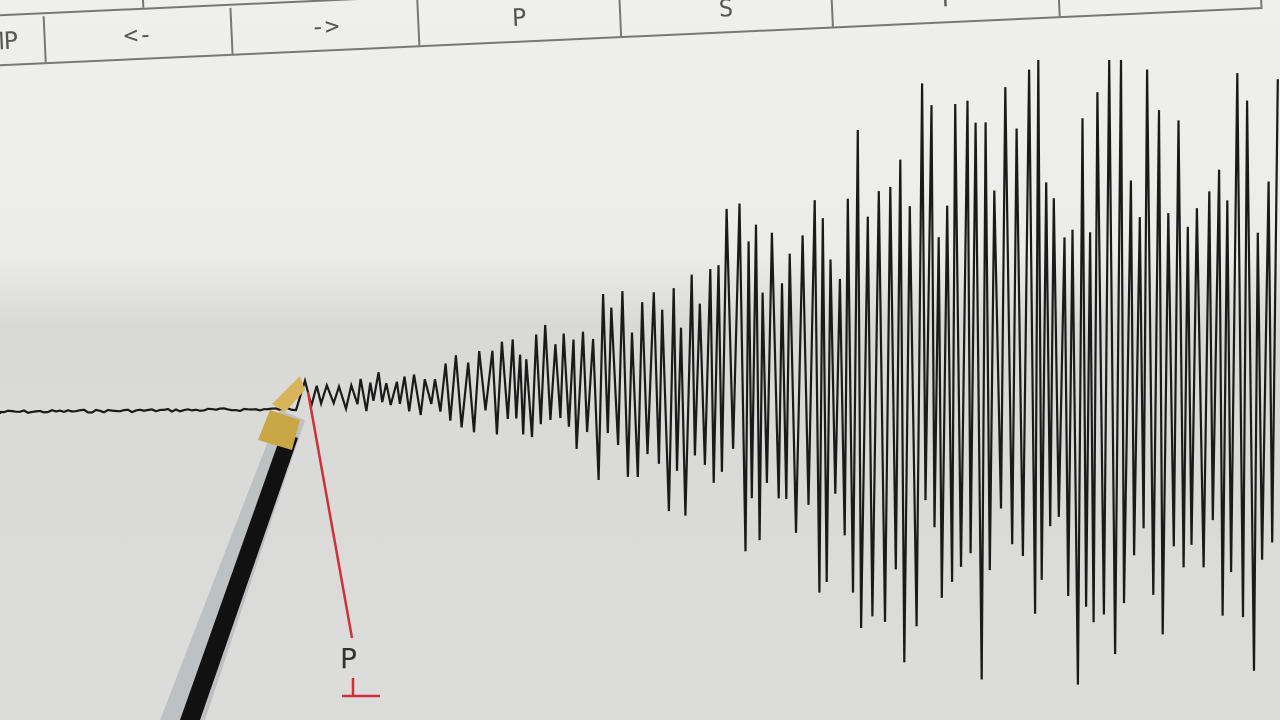  I want to click on p-wave-label: P, so click(348, 658).